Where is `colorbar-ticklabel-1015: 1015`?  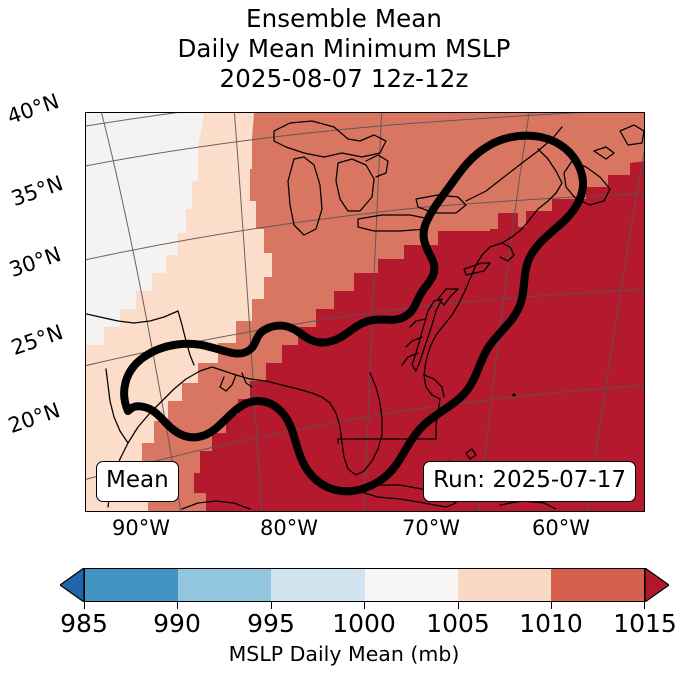
colorbar-ticklabel-1015: 1015 is located at coordinates (645, 623).